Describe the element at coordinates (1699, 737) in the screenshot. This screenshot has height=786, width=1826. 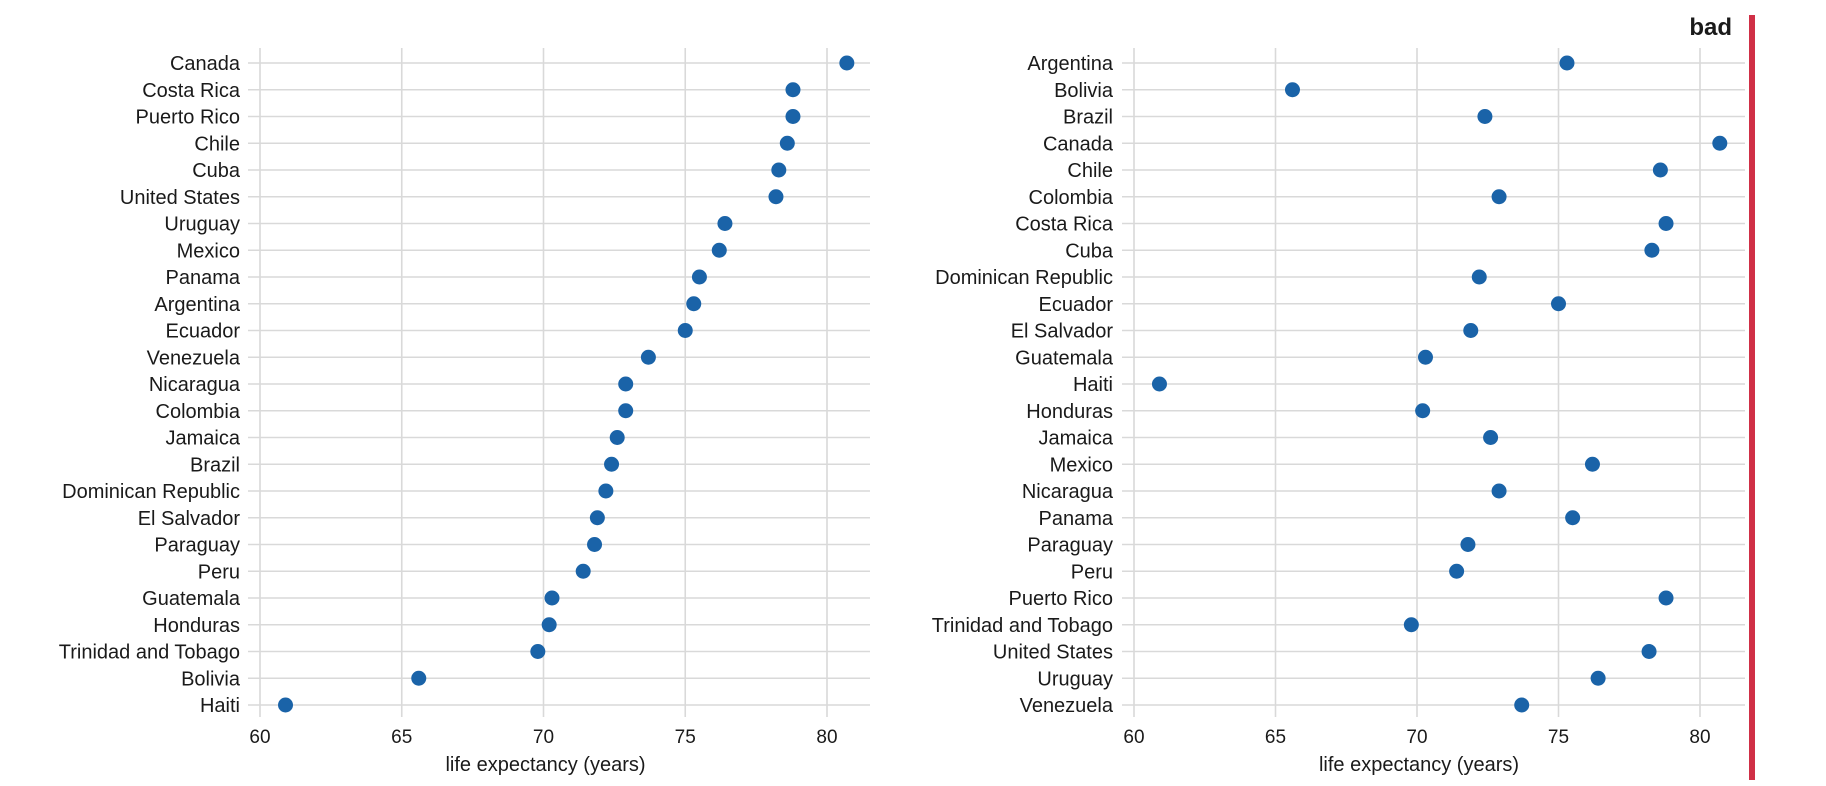
I see `x-tick-label: 80` at that location.